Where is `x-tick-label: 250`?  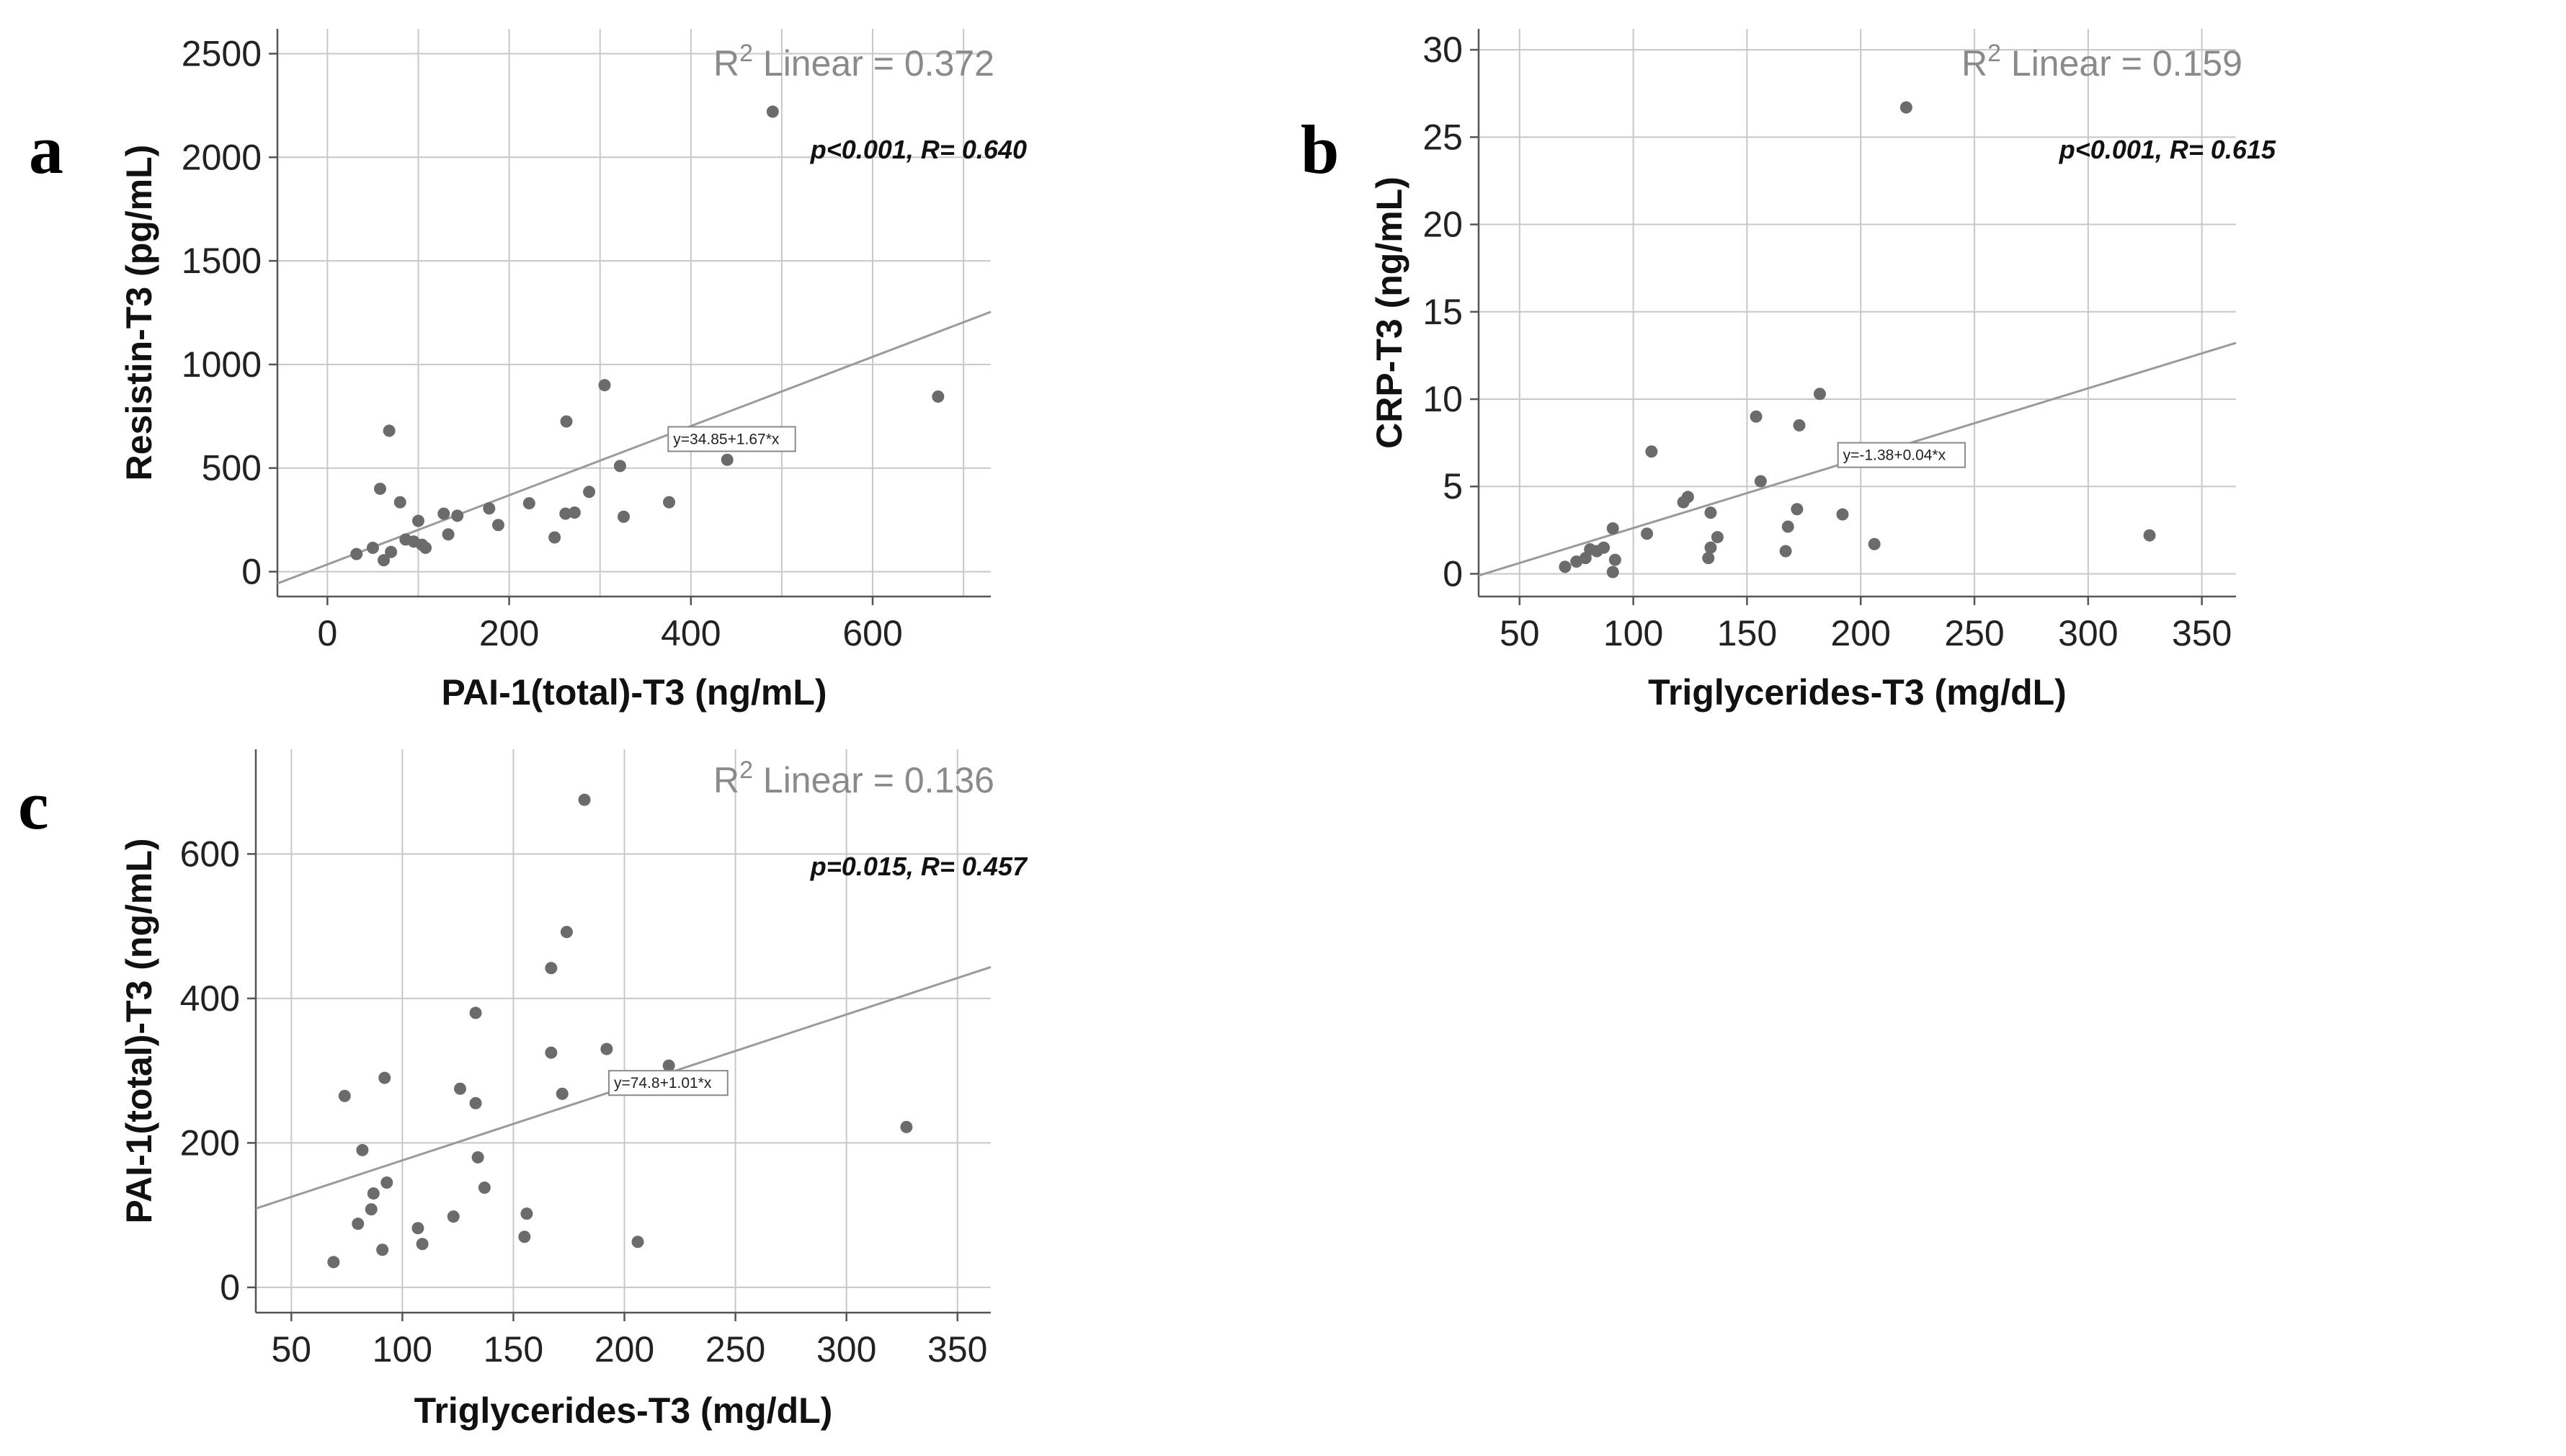
x-tick-label: 250 is located at coordinates (735, 1349).